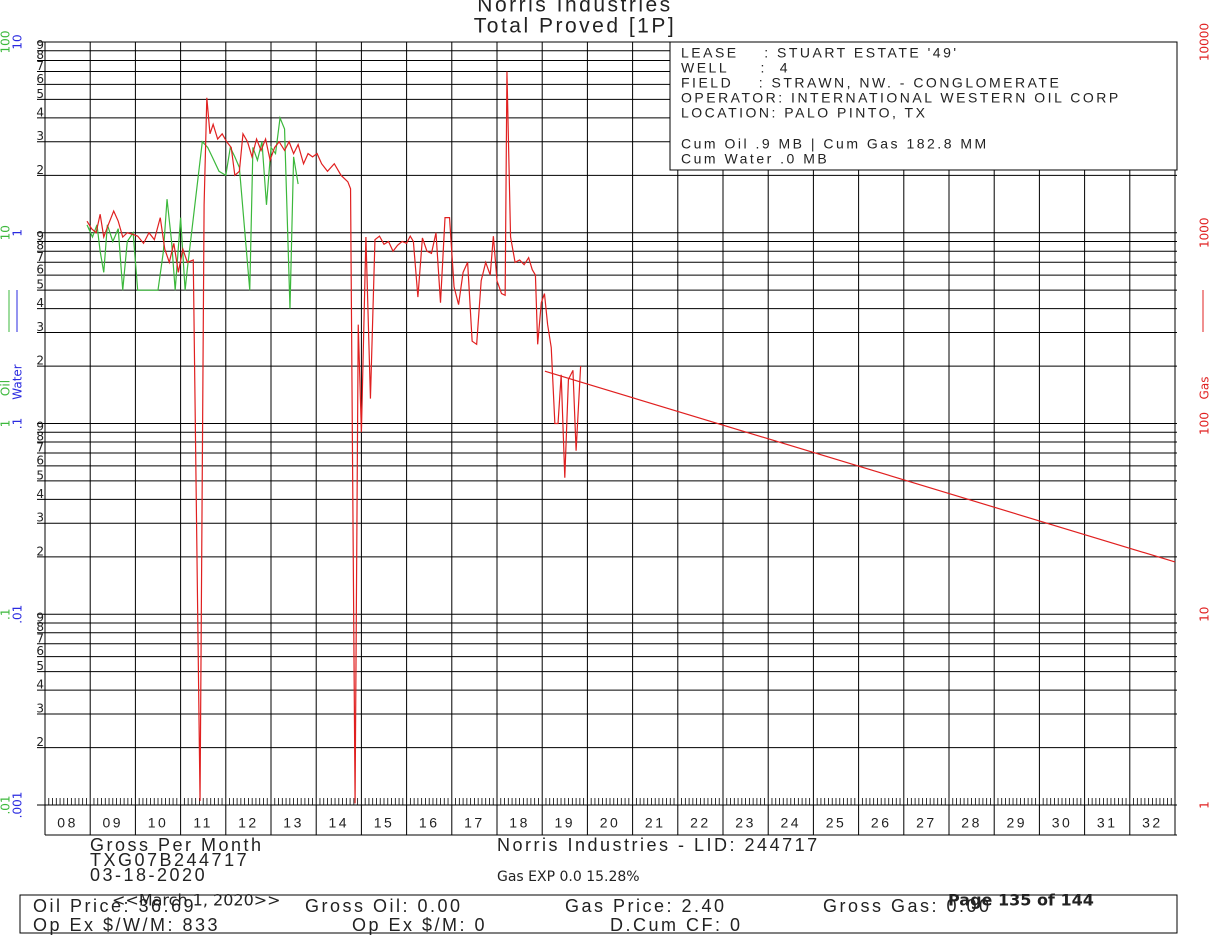 The width and height of the screenshot is (1210, 935). I want to click on x-tick-label: 32, so click(1152, 823).